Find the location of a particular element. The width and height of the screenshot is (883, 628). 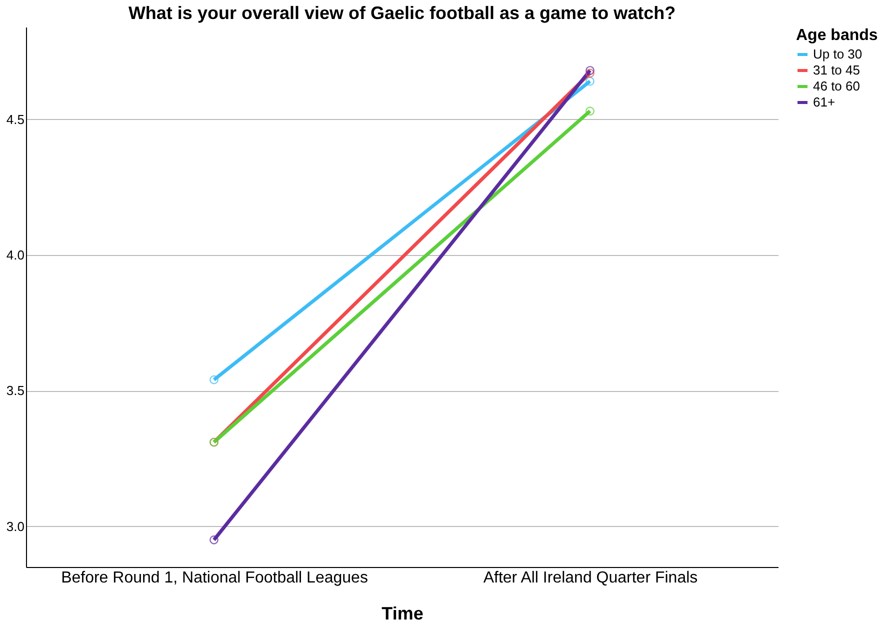

x-tick-label: Before Round 1, National Football Leagues is located at coordinates (214, 578).